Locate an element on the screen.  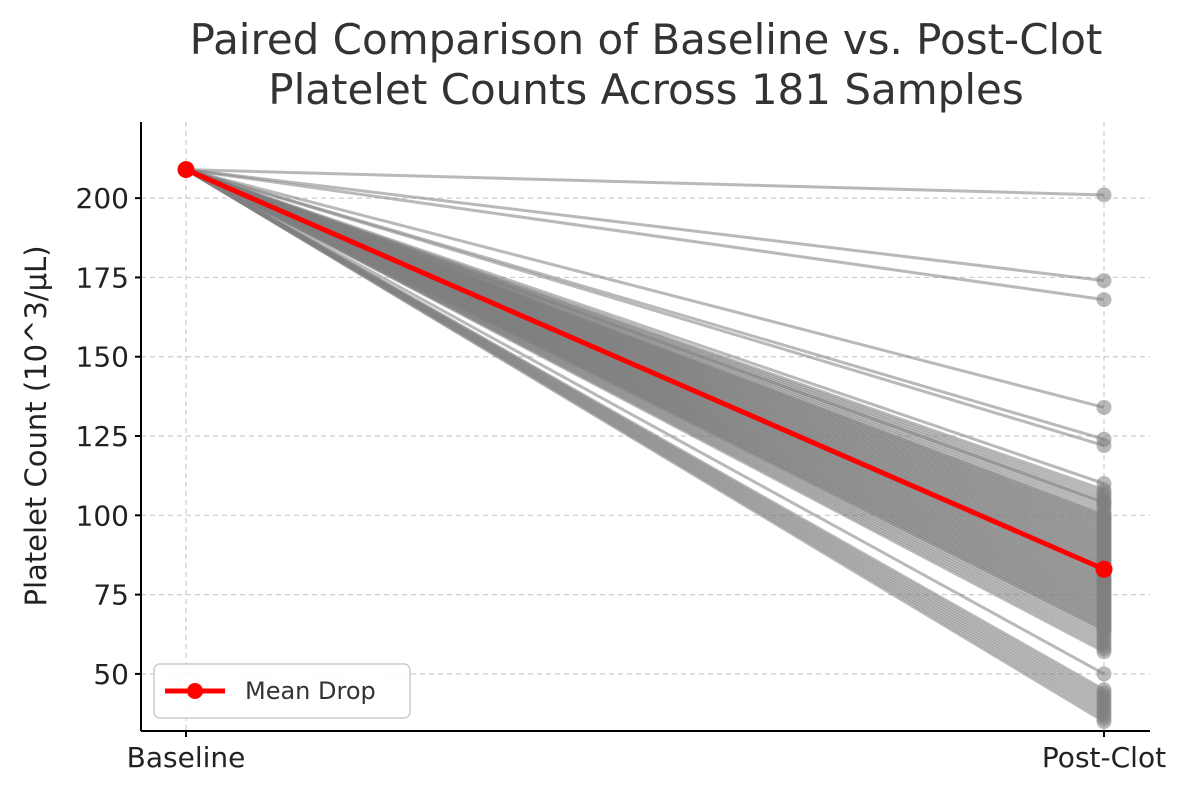
y-tick-label: 75 is located at coordinates (111, 595).